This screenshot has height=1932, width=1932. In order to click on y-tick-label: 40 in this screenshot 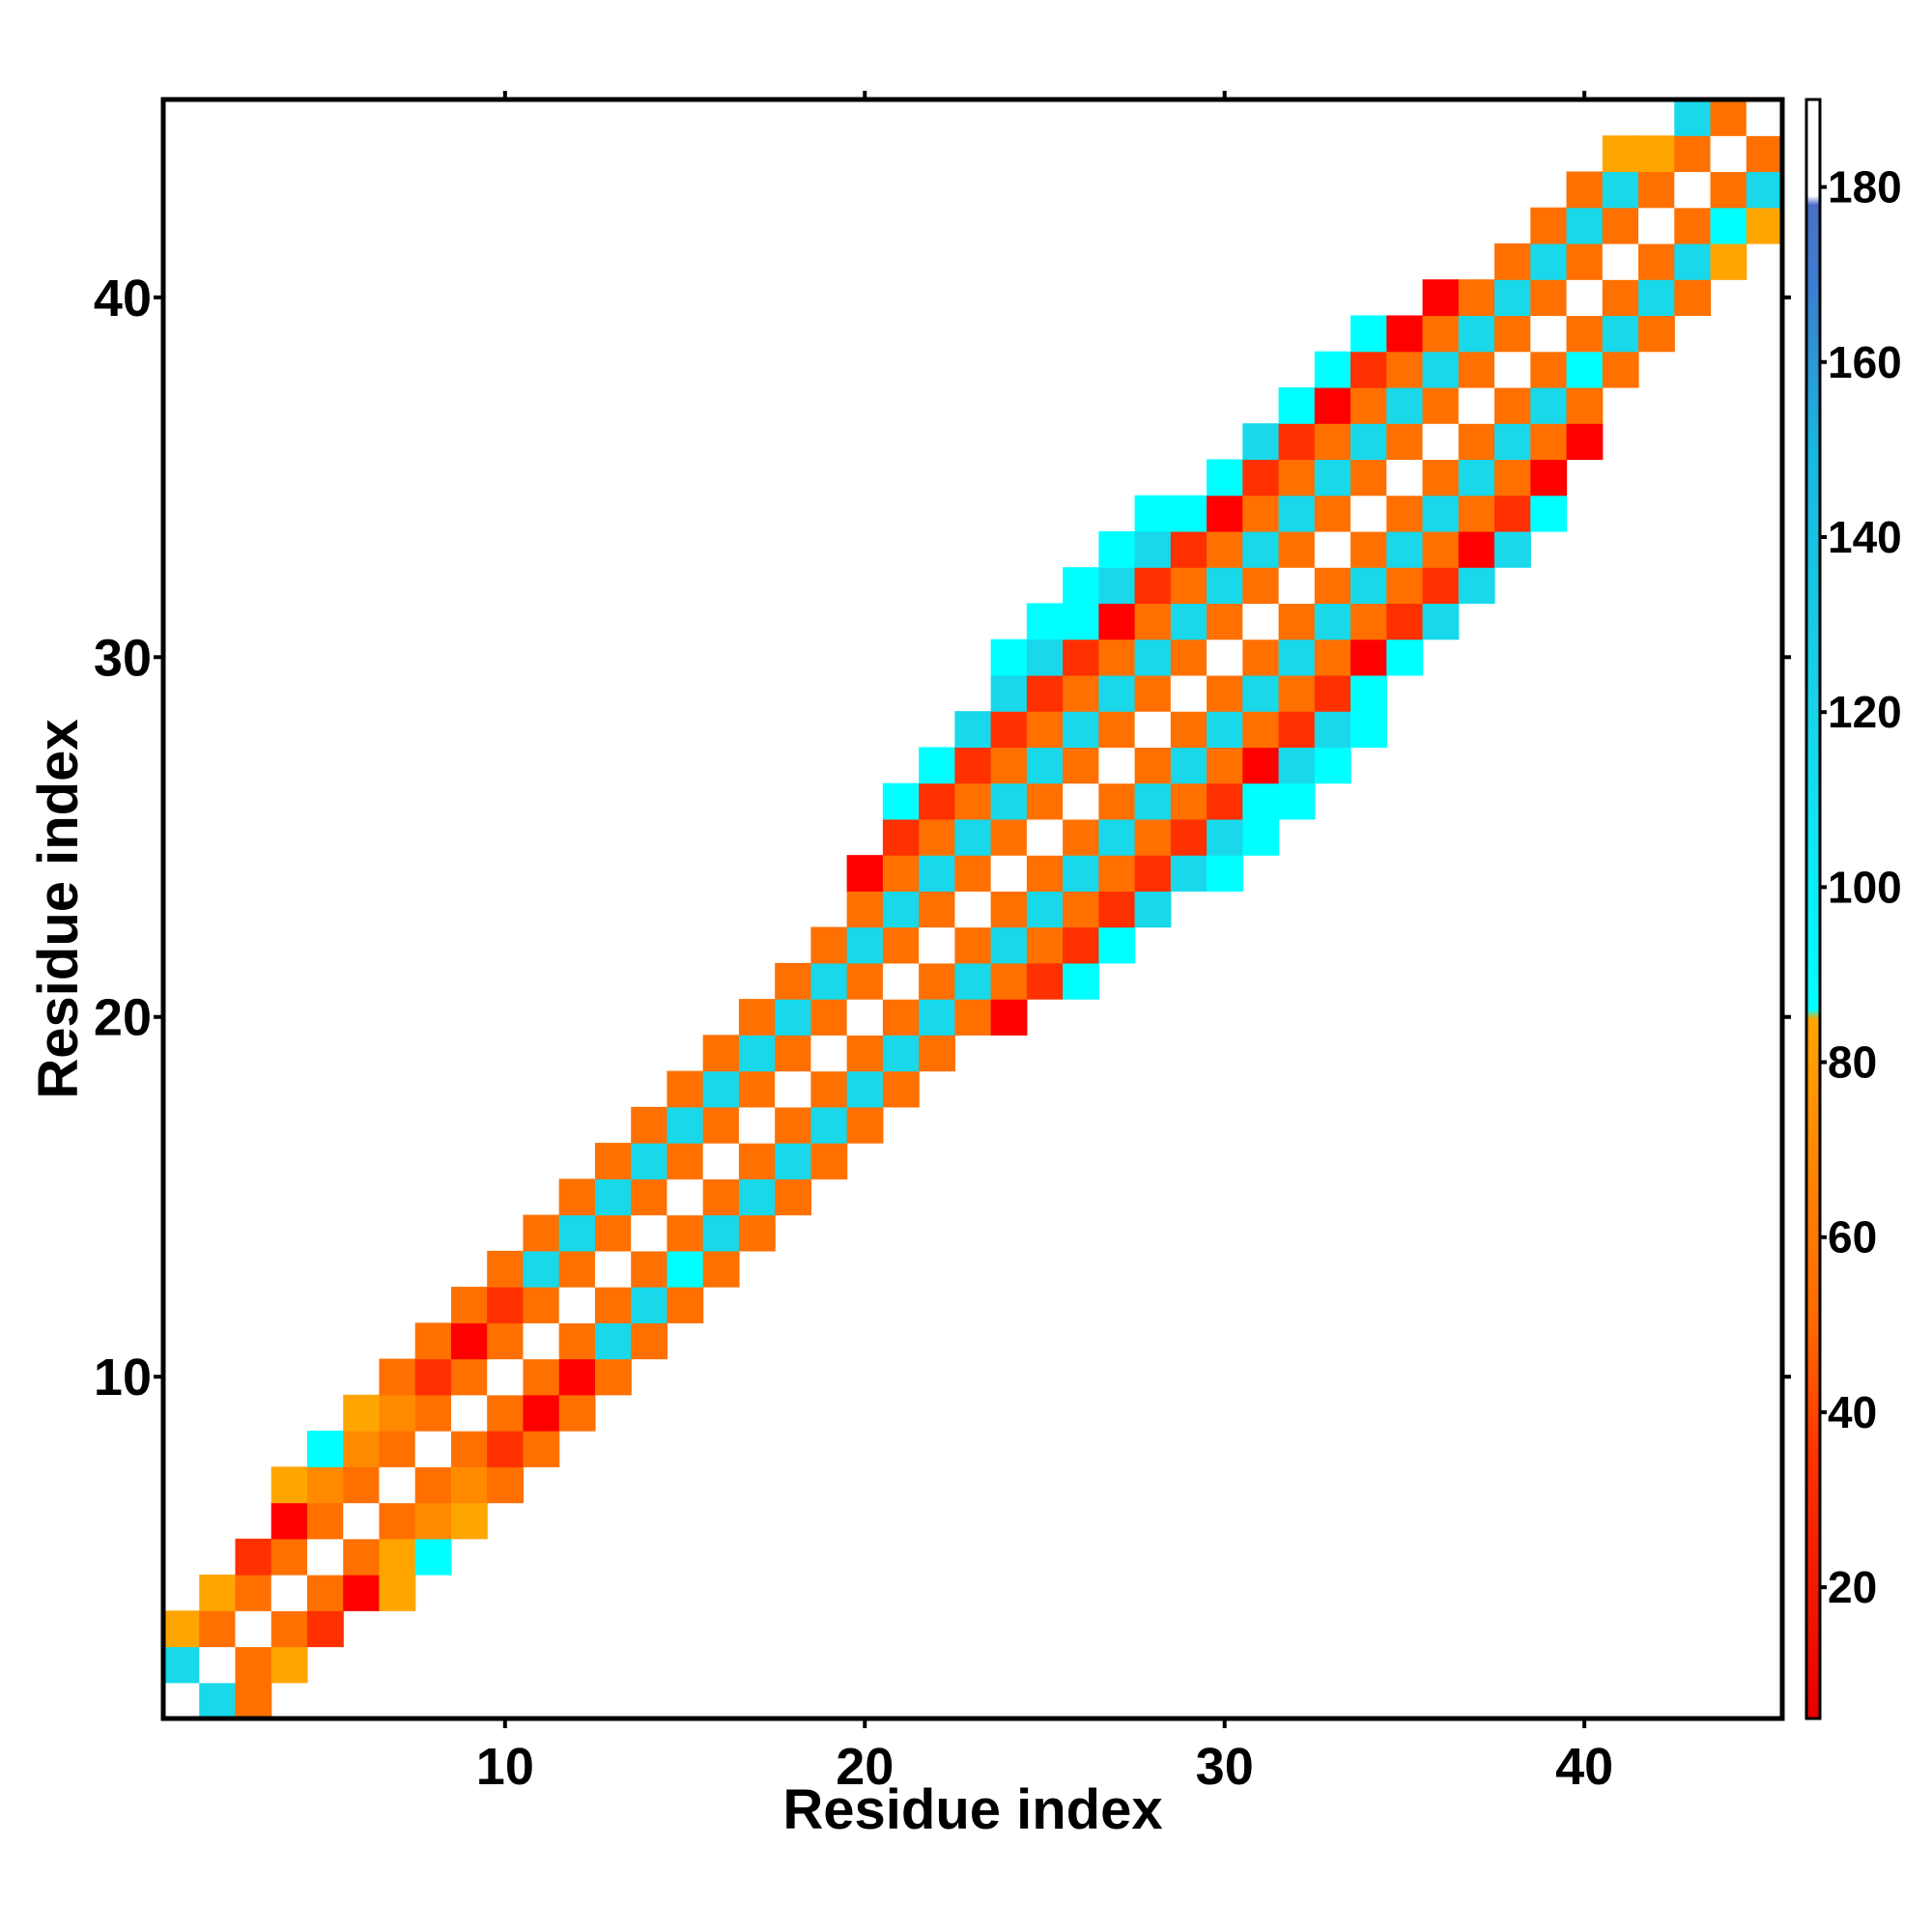, I will do `click(123, 298)`.